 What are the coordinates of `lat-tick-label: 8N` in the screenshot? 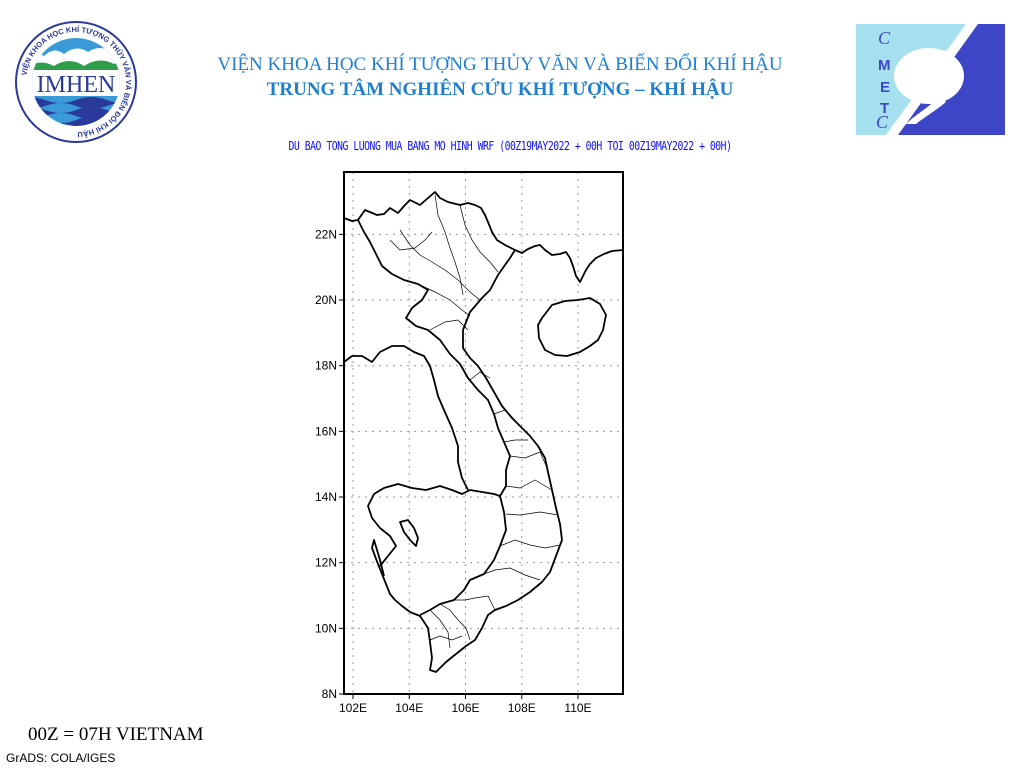 It's located at (329, 694).